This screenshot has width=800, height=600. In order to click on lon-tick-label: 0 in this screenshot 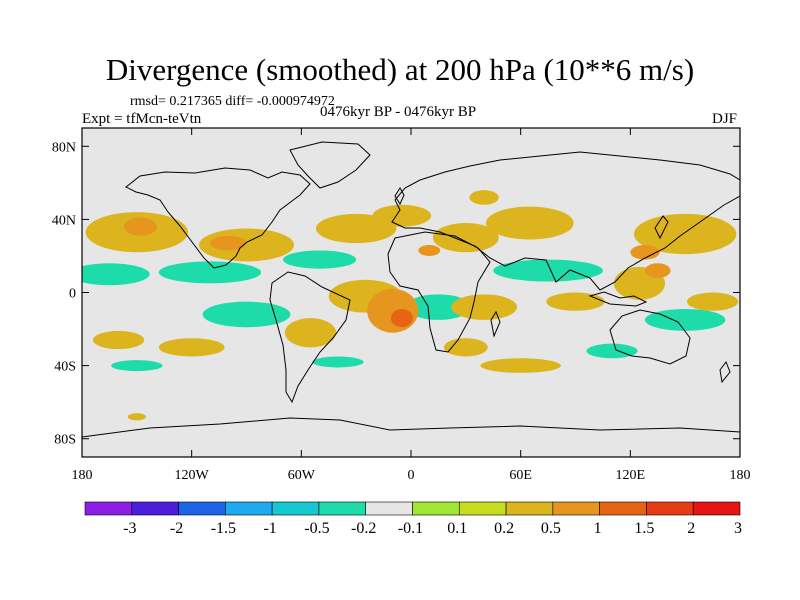, I will do `click(411, 475)`.